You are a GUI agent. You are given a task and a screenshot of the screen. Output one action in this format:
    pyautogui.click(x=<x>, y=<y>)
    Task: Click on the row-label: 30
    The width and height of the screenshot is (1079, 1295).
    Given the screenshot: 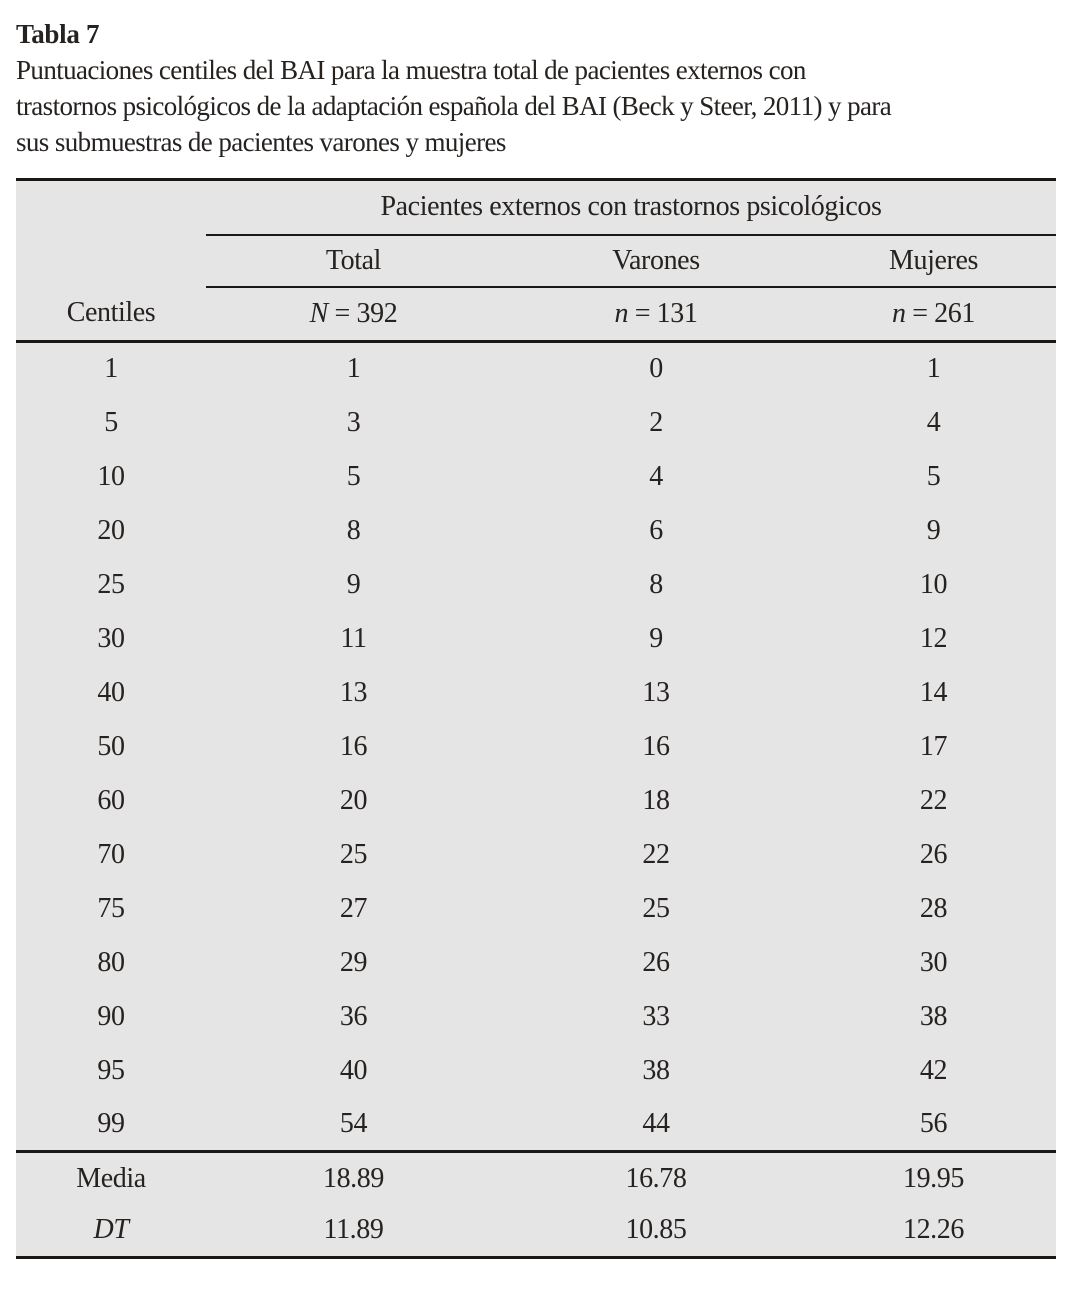 What is the action you would take?
    pyautogui.click(x=111, y=638)
    